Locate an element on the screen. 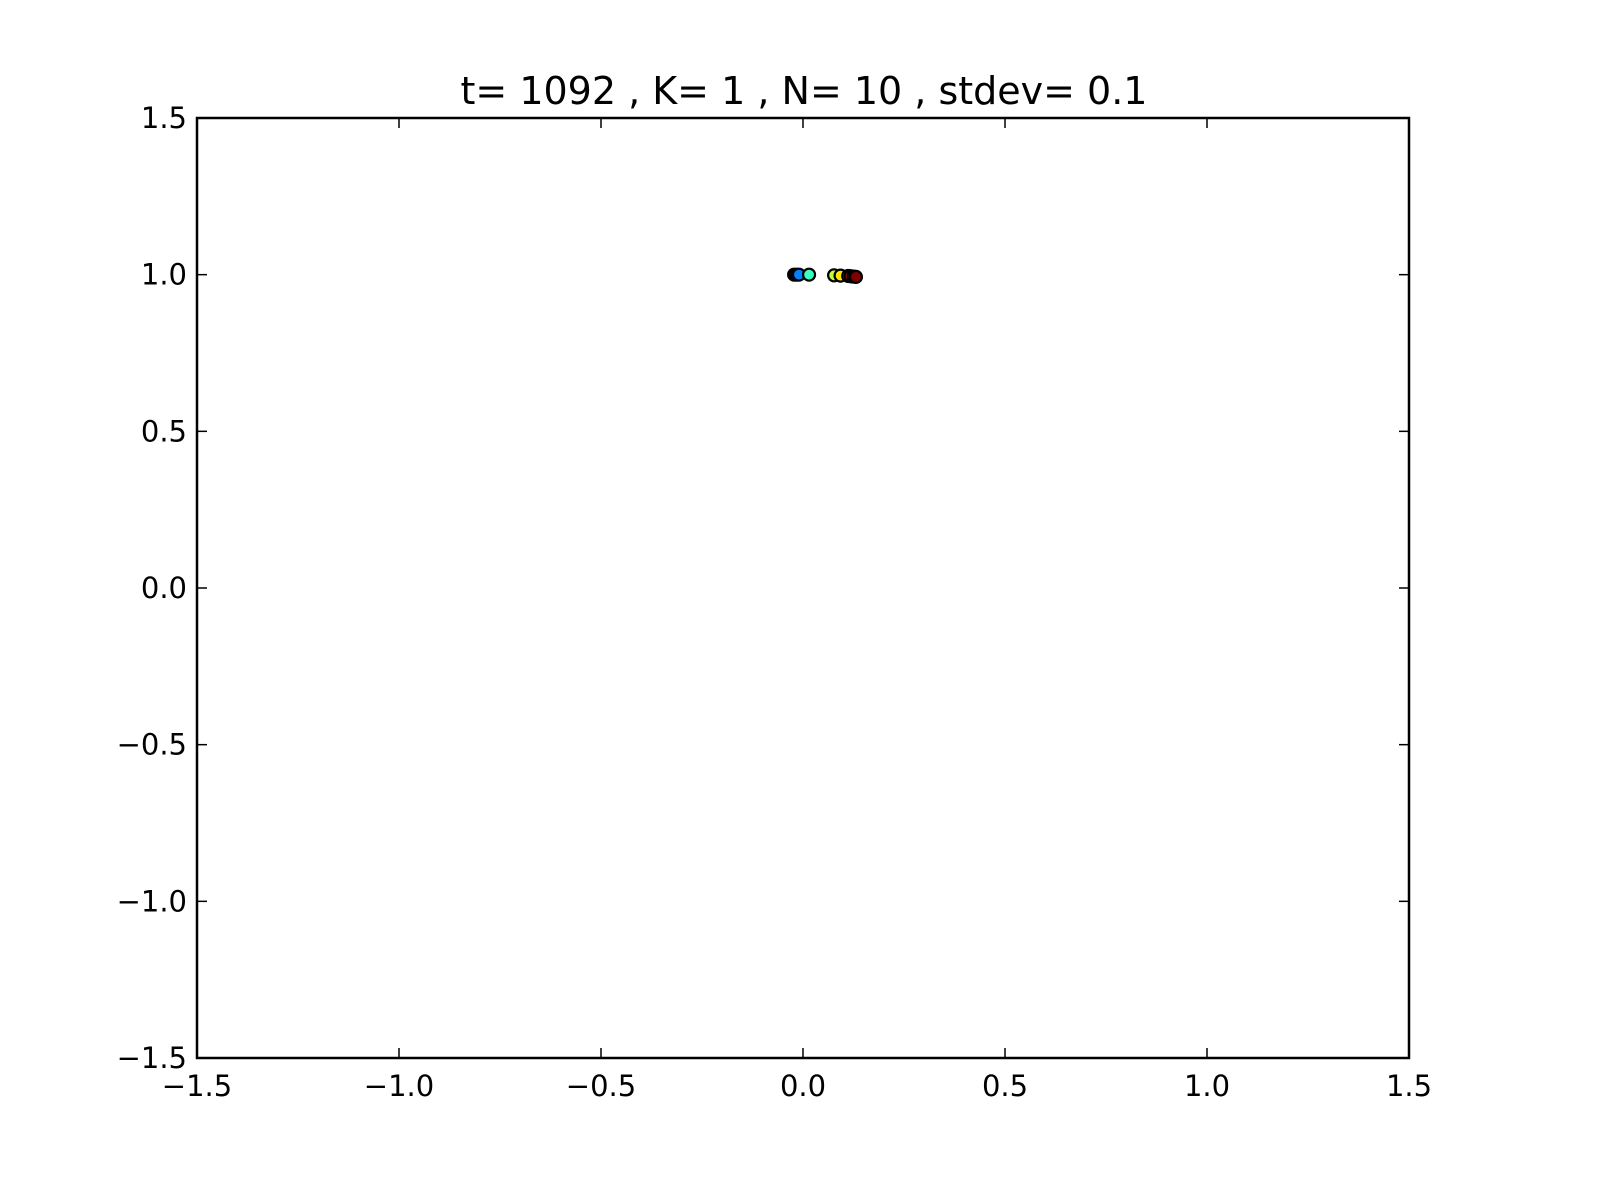 This screenshot has width=1600, height=1200. x-tick-label: −1.5 is located at coordinates (197, 1086).